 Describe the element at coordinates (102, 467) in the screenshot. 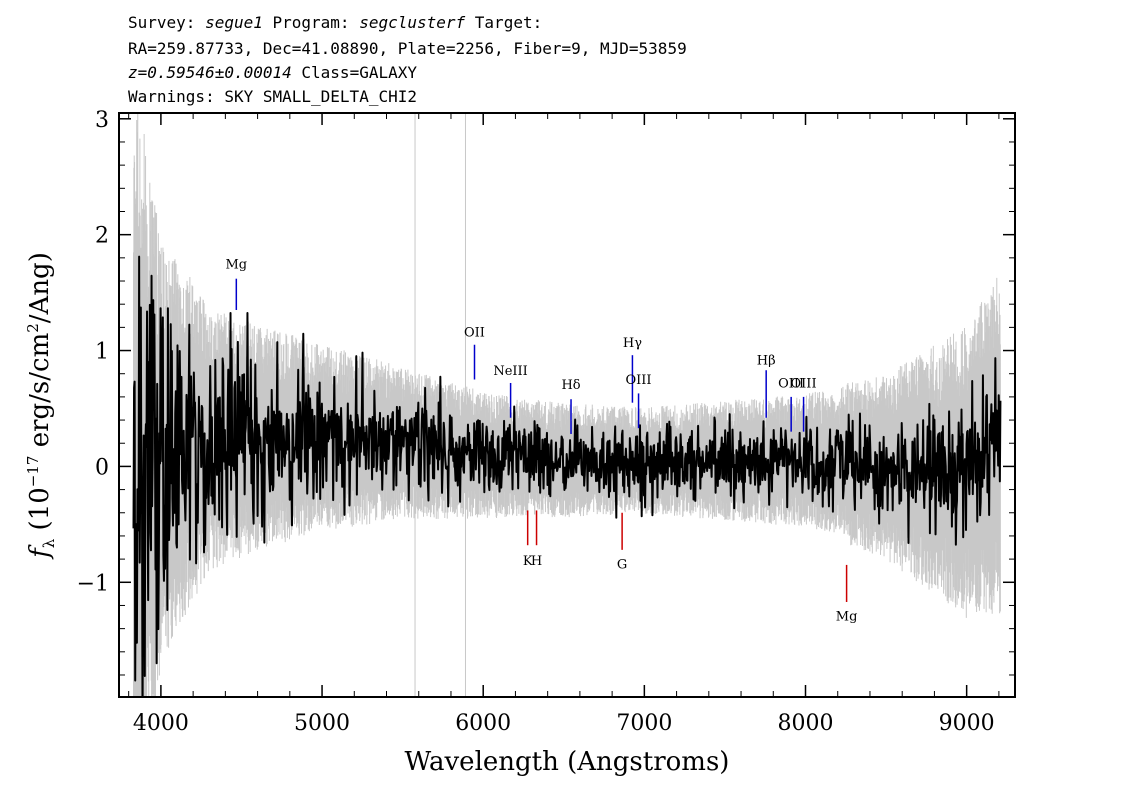

I see `y-tick-label: 0` at that location.